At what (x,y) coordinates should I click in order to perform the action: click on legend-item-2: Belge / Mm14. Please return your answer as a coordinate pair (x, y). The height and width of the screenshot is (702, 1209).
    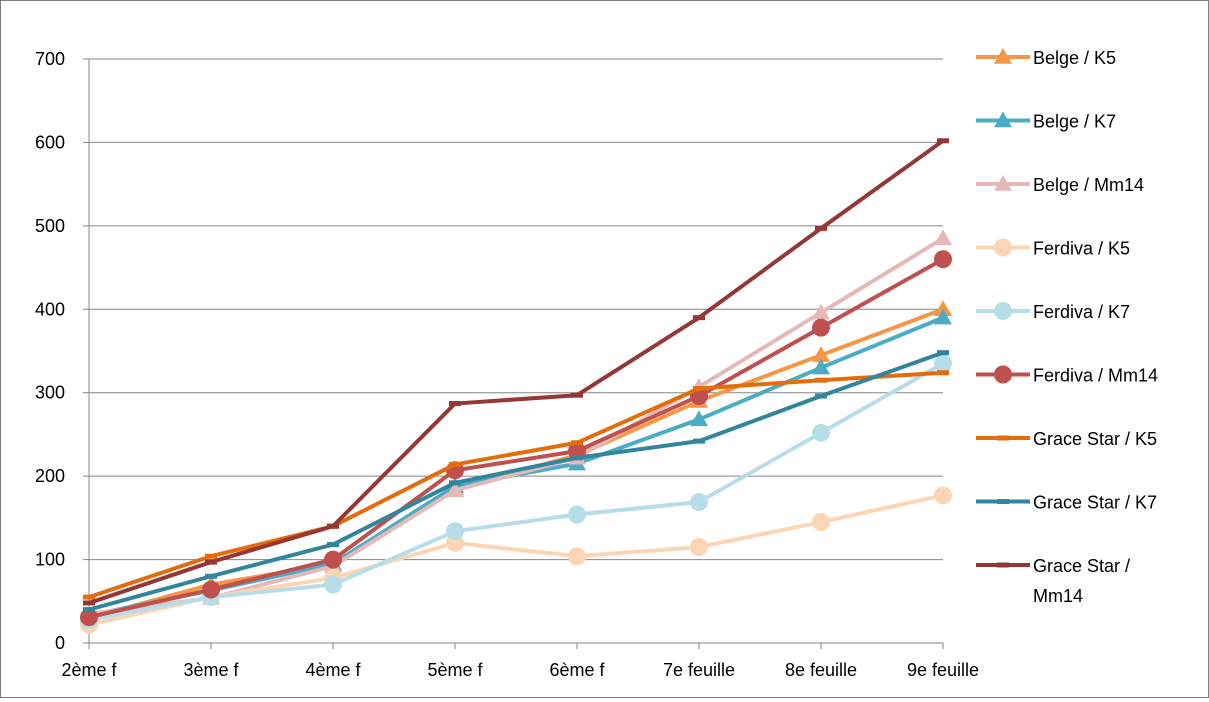
    Looking at the image, I should click on (1060, 185).